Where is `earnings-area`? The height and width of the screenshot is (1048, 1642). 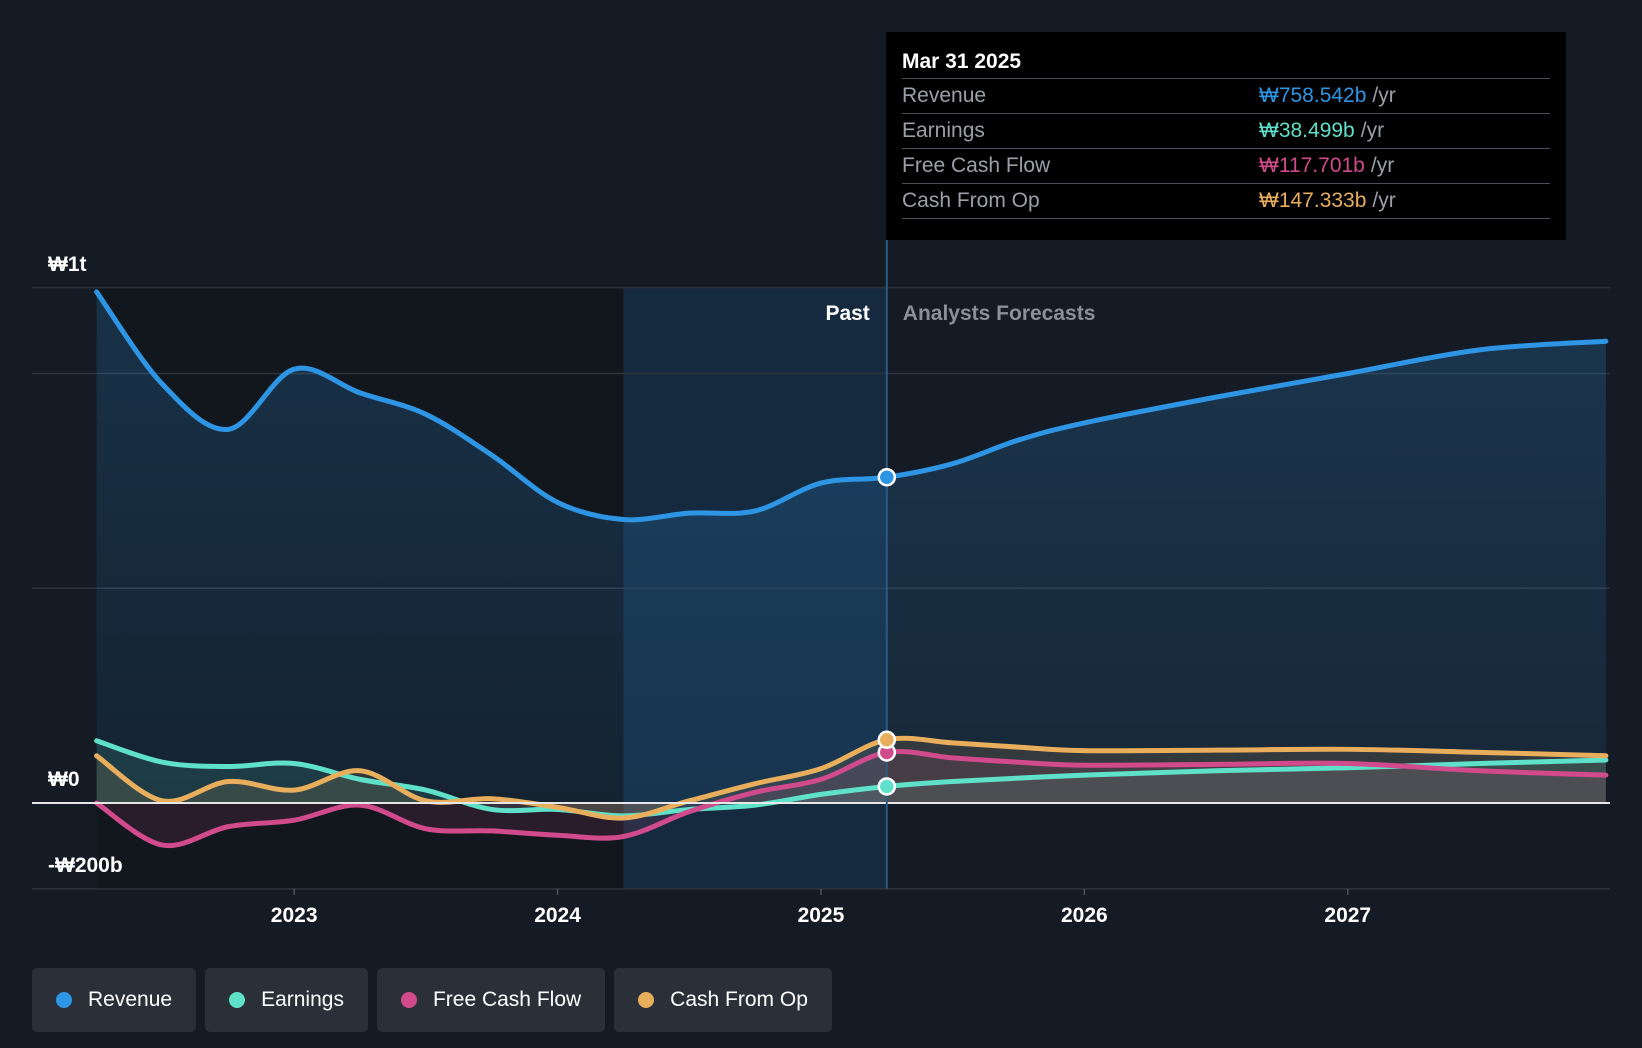 earnings-area is located at coordinates (851, 778).